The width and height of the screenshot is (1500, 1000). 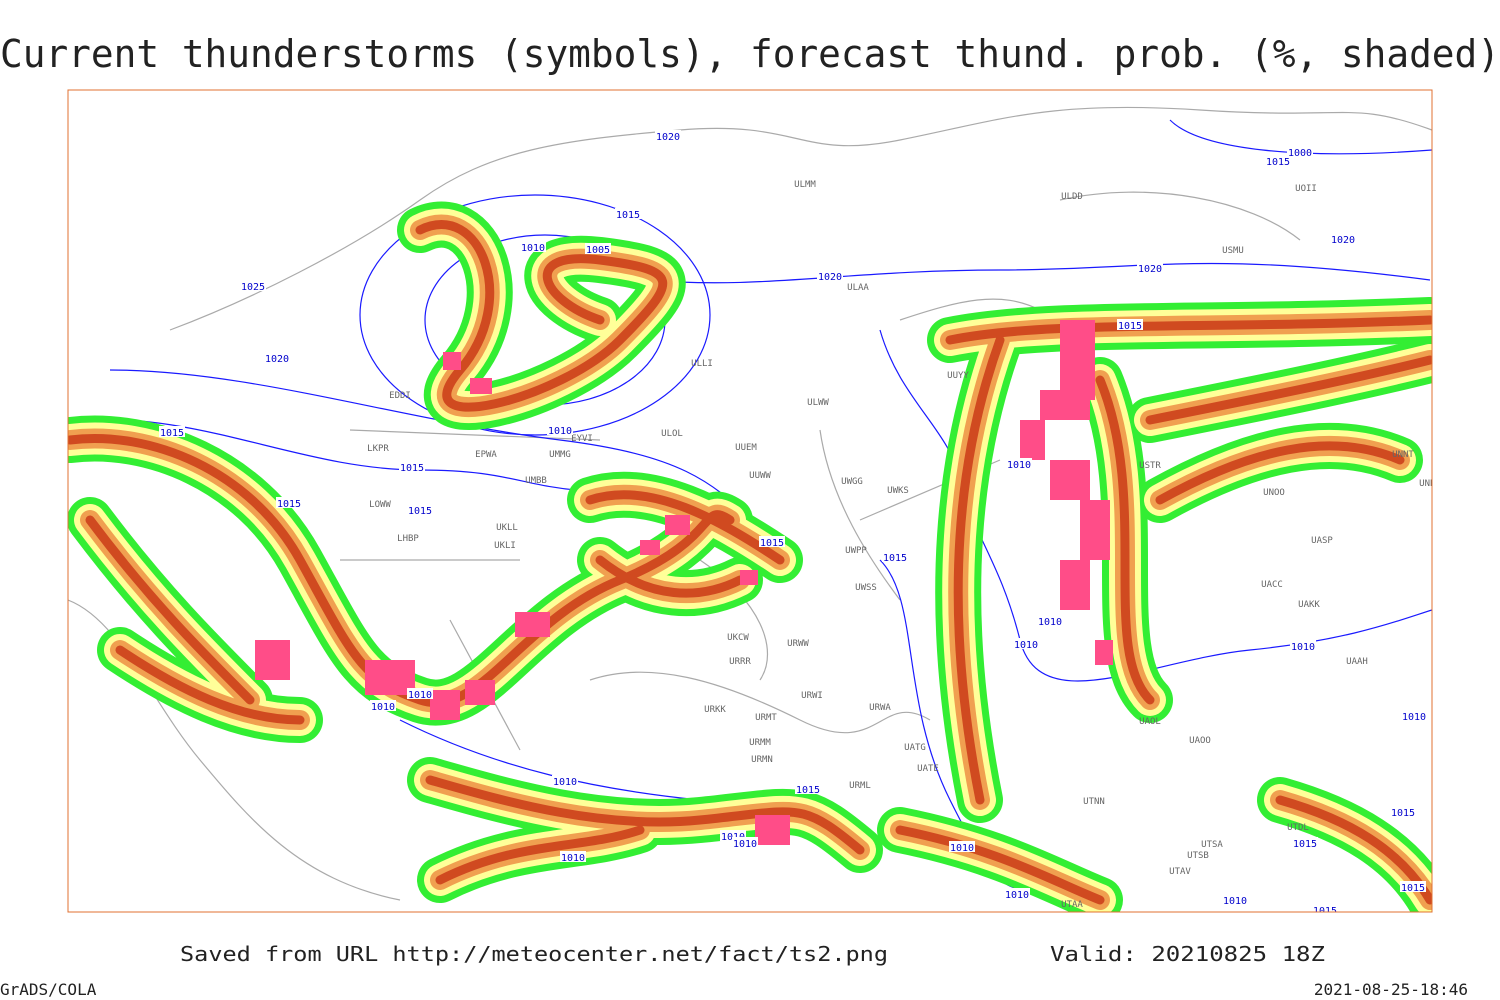 What do you see at coordinates (702, 364) in the screenshot?
I see `station-label: ULLI` at bounding box center [702, 364].